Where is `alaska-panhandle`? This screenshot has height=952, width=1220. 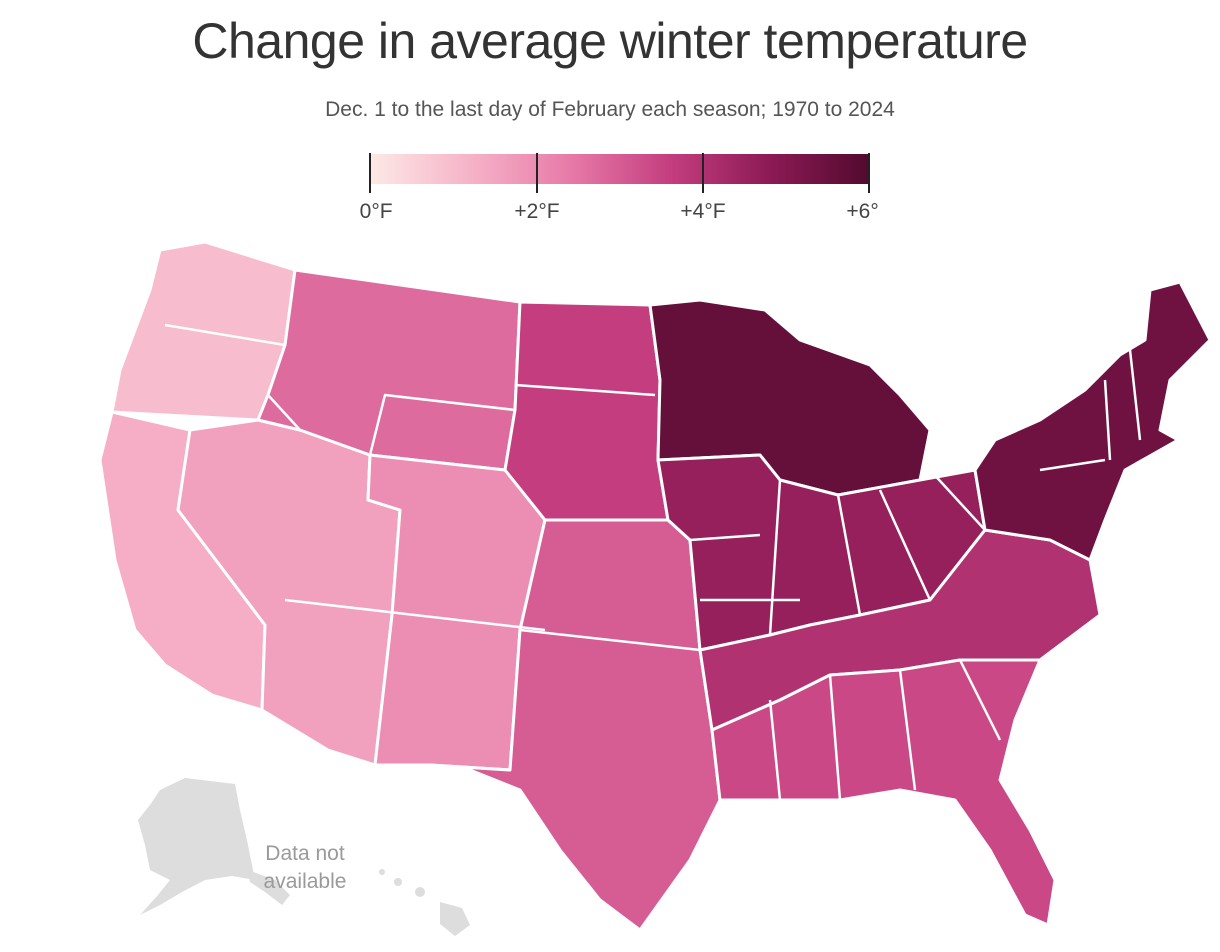
alaska-panhandle is located at coordinates (269, 887).